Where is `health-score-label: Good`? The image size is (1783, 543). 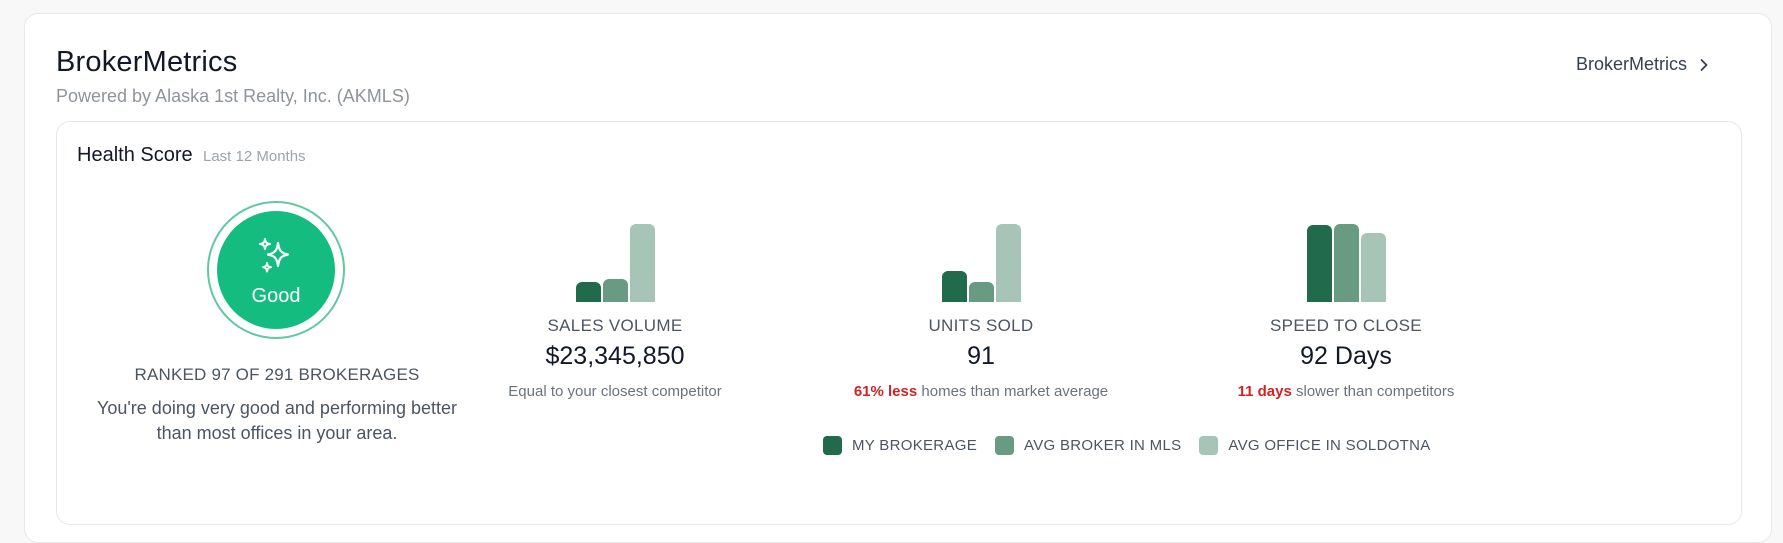
health-score-label: Good is located at coordinates (276, 295).